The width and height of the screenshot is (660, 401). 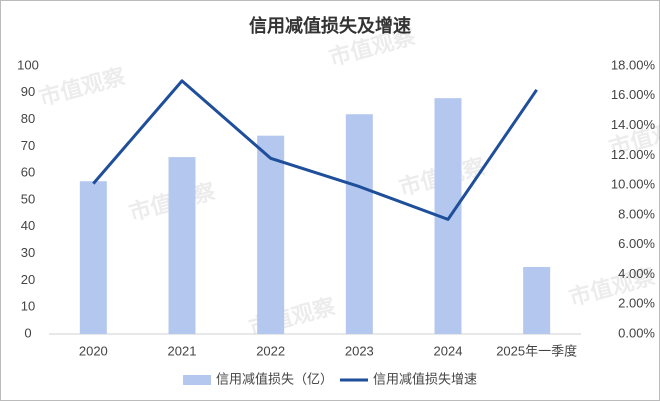 What do you see at coordinates (270, 350) in the screenshot?
I see `x-tick-label: 2022` at bounding box center [270, 350].